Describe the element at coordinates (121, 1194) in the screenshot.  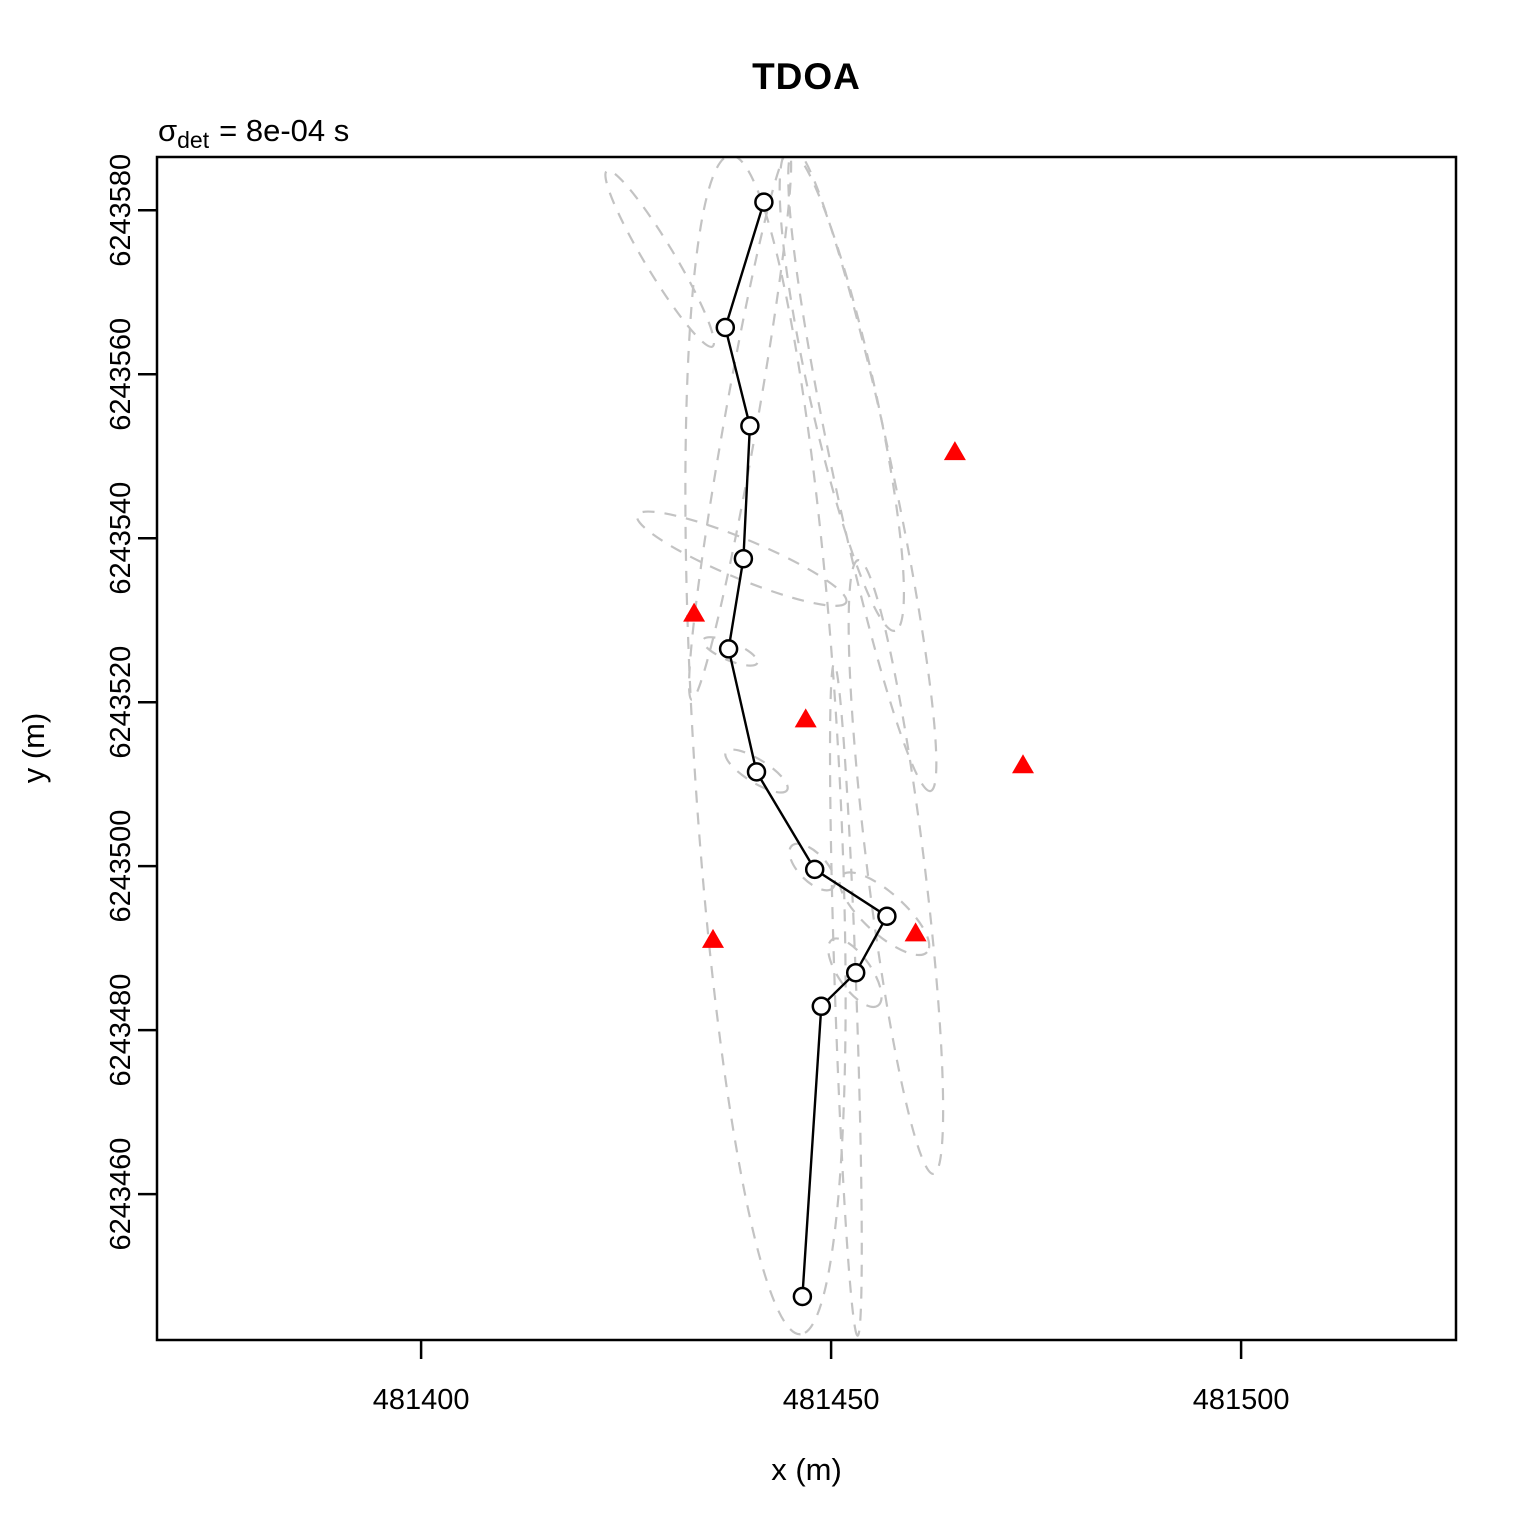
I see `y-tick-label: 6243460` at that location.